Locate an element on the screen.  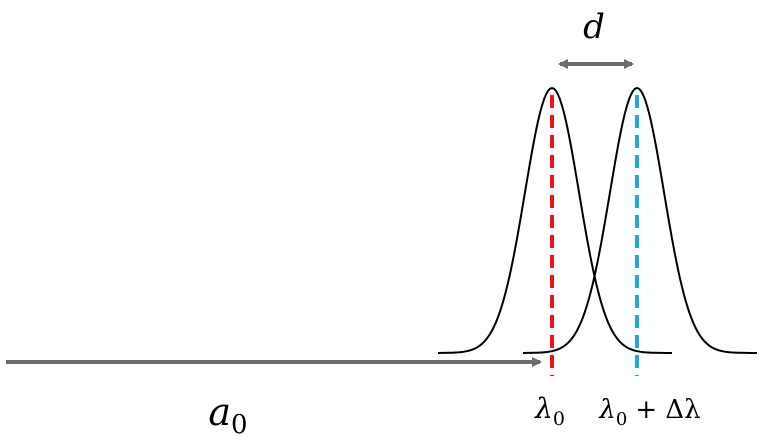
wavelength-label: λ0 is located at coordinates (549, 411).